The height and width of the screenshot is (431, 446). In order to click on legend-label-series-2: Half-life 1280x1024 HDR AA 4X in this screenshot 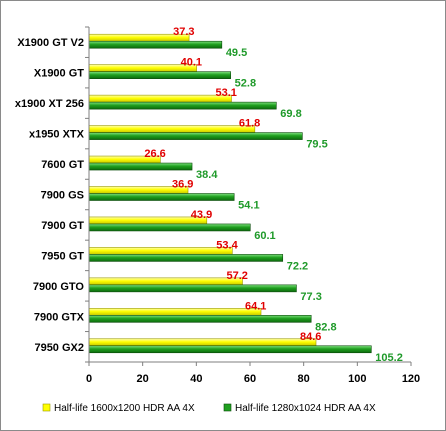, I will do `click(305, 408)`.